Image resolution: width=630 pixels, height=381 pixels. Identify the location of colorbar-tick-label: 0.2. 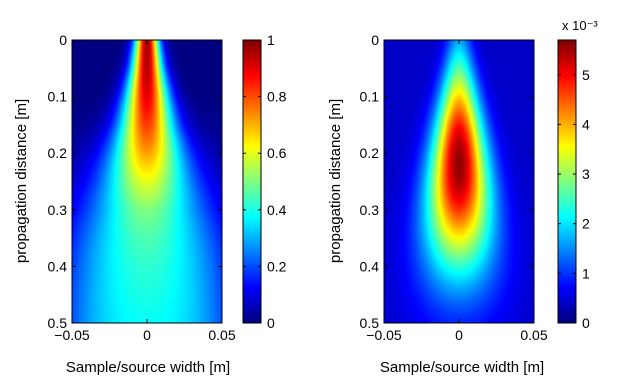
(277, 266).